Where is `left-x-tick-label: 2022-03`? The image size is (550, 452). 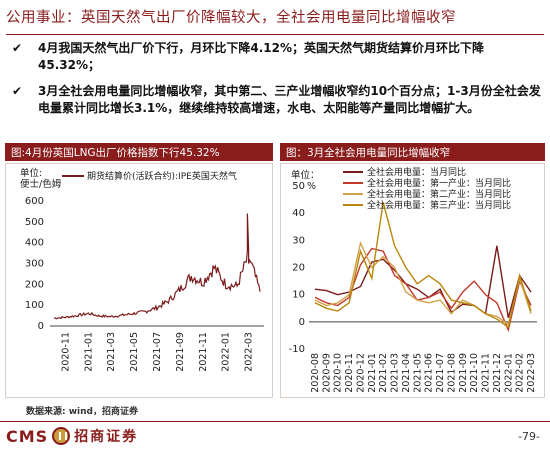
left-x-tick-label: 2022-03 is located at coordinates (249, 352).